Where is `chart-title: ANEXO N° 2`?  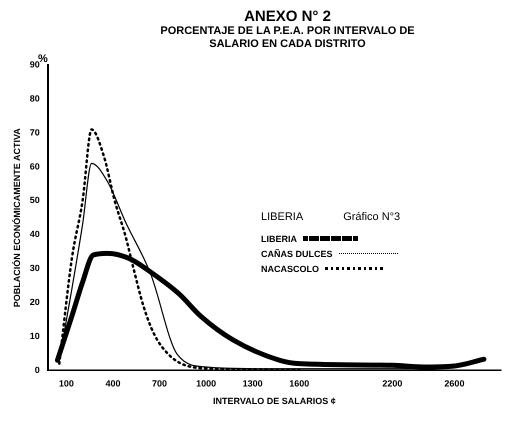 chart-title: ANEXO N° 2 is located at coordinates (287, 17).